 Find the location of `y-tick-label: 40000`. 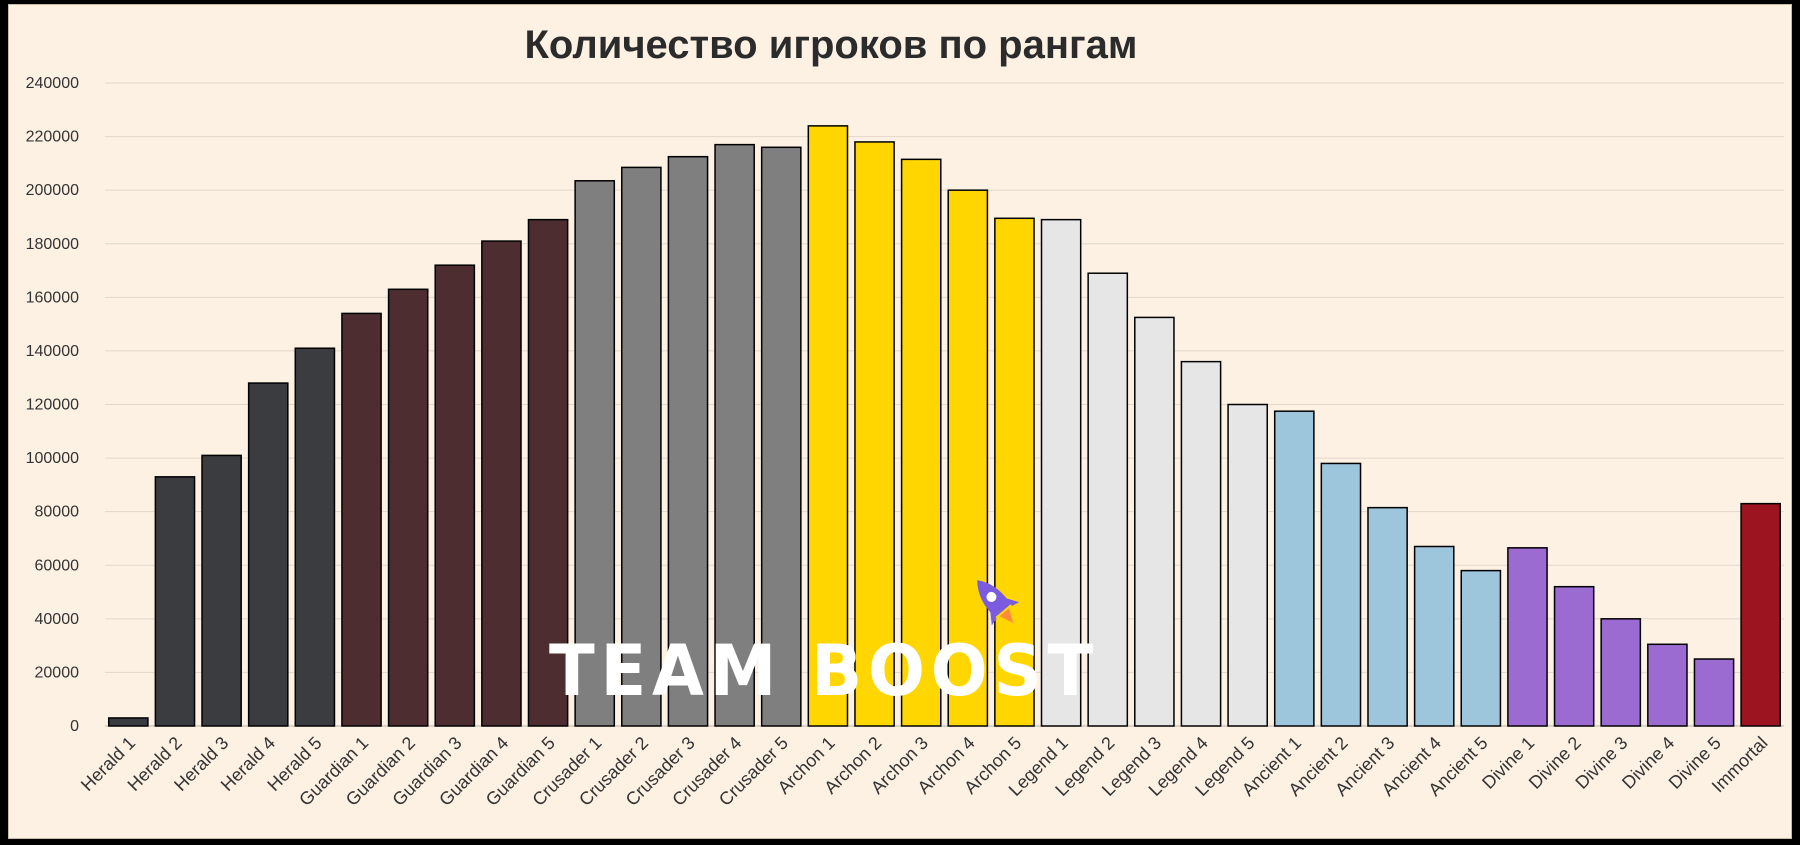

y-tick-label: 40000 is located at coordinates (57, 619).